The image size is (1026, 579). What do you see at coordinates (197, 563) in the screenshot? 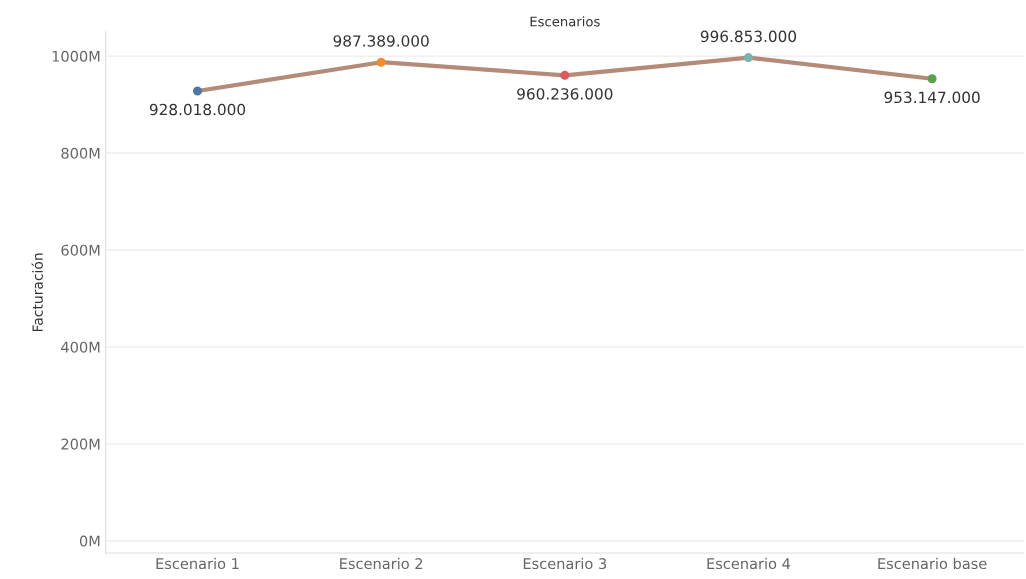
I see `x-tick-label: Escenario 1` at bounding box center [197, 563].